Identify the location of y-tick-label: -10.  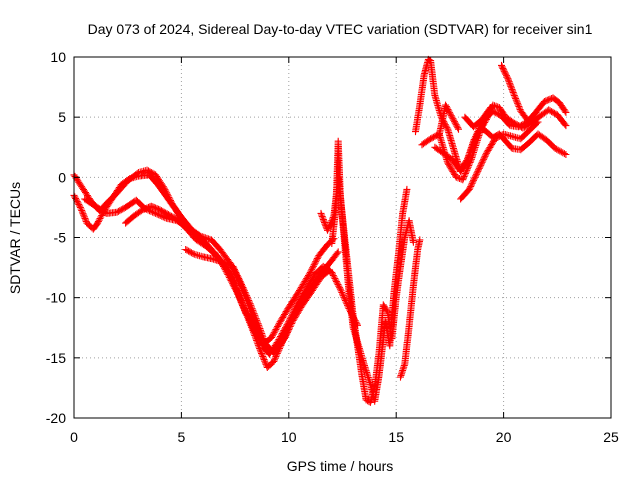
(56, 298).